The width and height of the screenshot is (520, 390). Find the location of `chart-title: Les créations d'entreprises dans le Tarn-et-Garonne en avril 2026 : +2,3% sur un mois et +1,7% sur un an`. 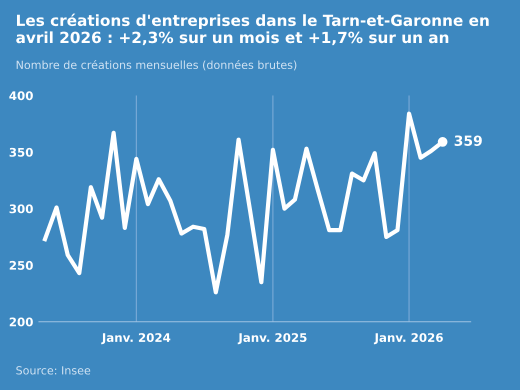

chart-title: Les créations d'entreprises dans le Tarn-et-Garonne en avril 2026 : +2,3% sur un mois et +1,7% sur un an is located at coordinates (252, 30).